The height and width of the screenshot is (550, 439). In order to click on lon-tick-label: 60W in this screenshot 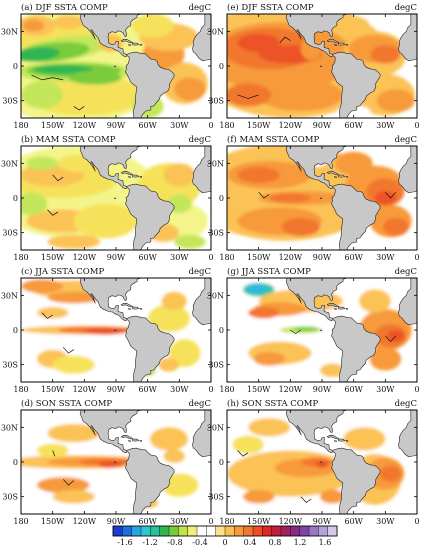, I will do `click(147, 389)`.